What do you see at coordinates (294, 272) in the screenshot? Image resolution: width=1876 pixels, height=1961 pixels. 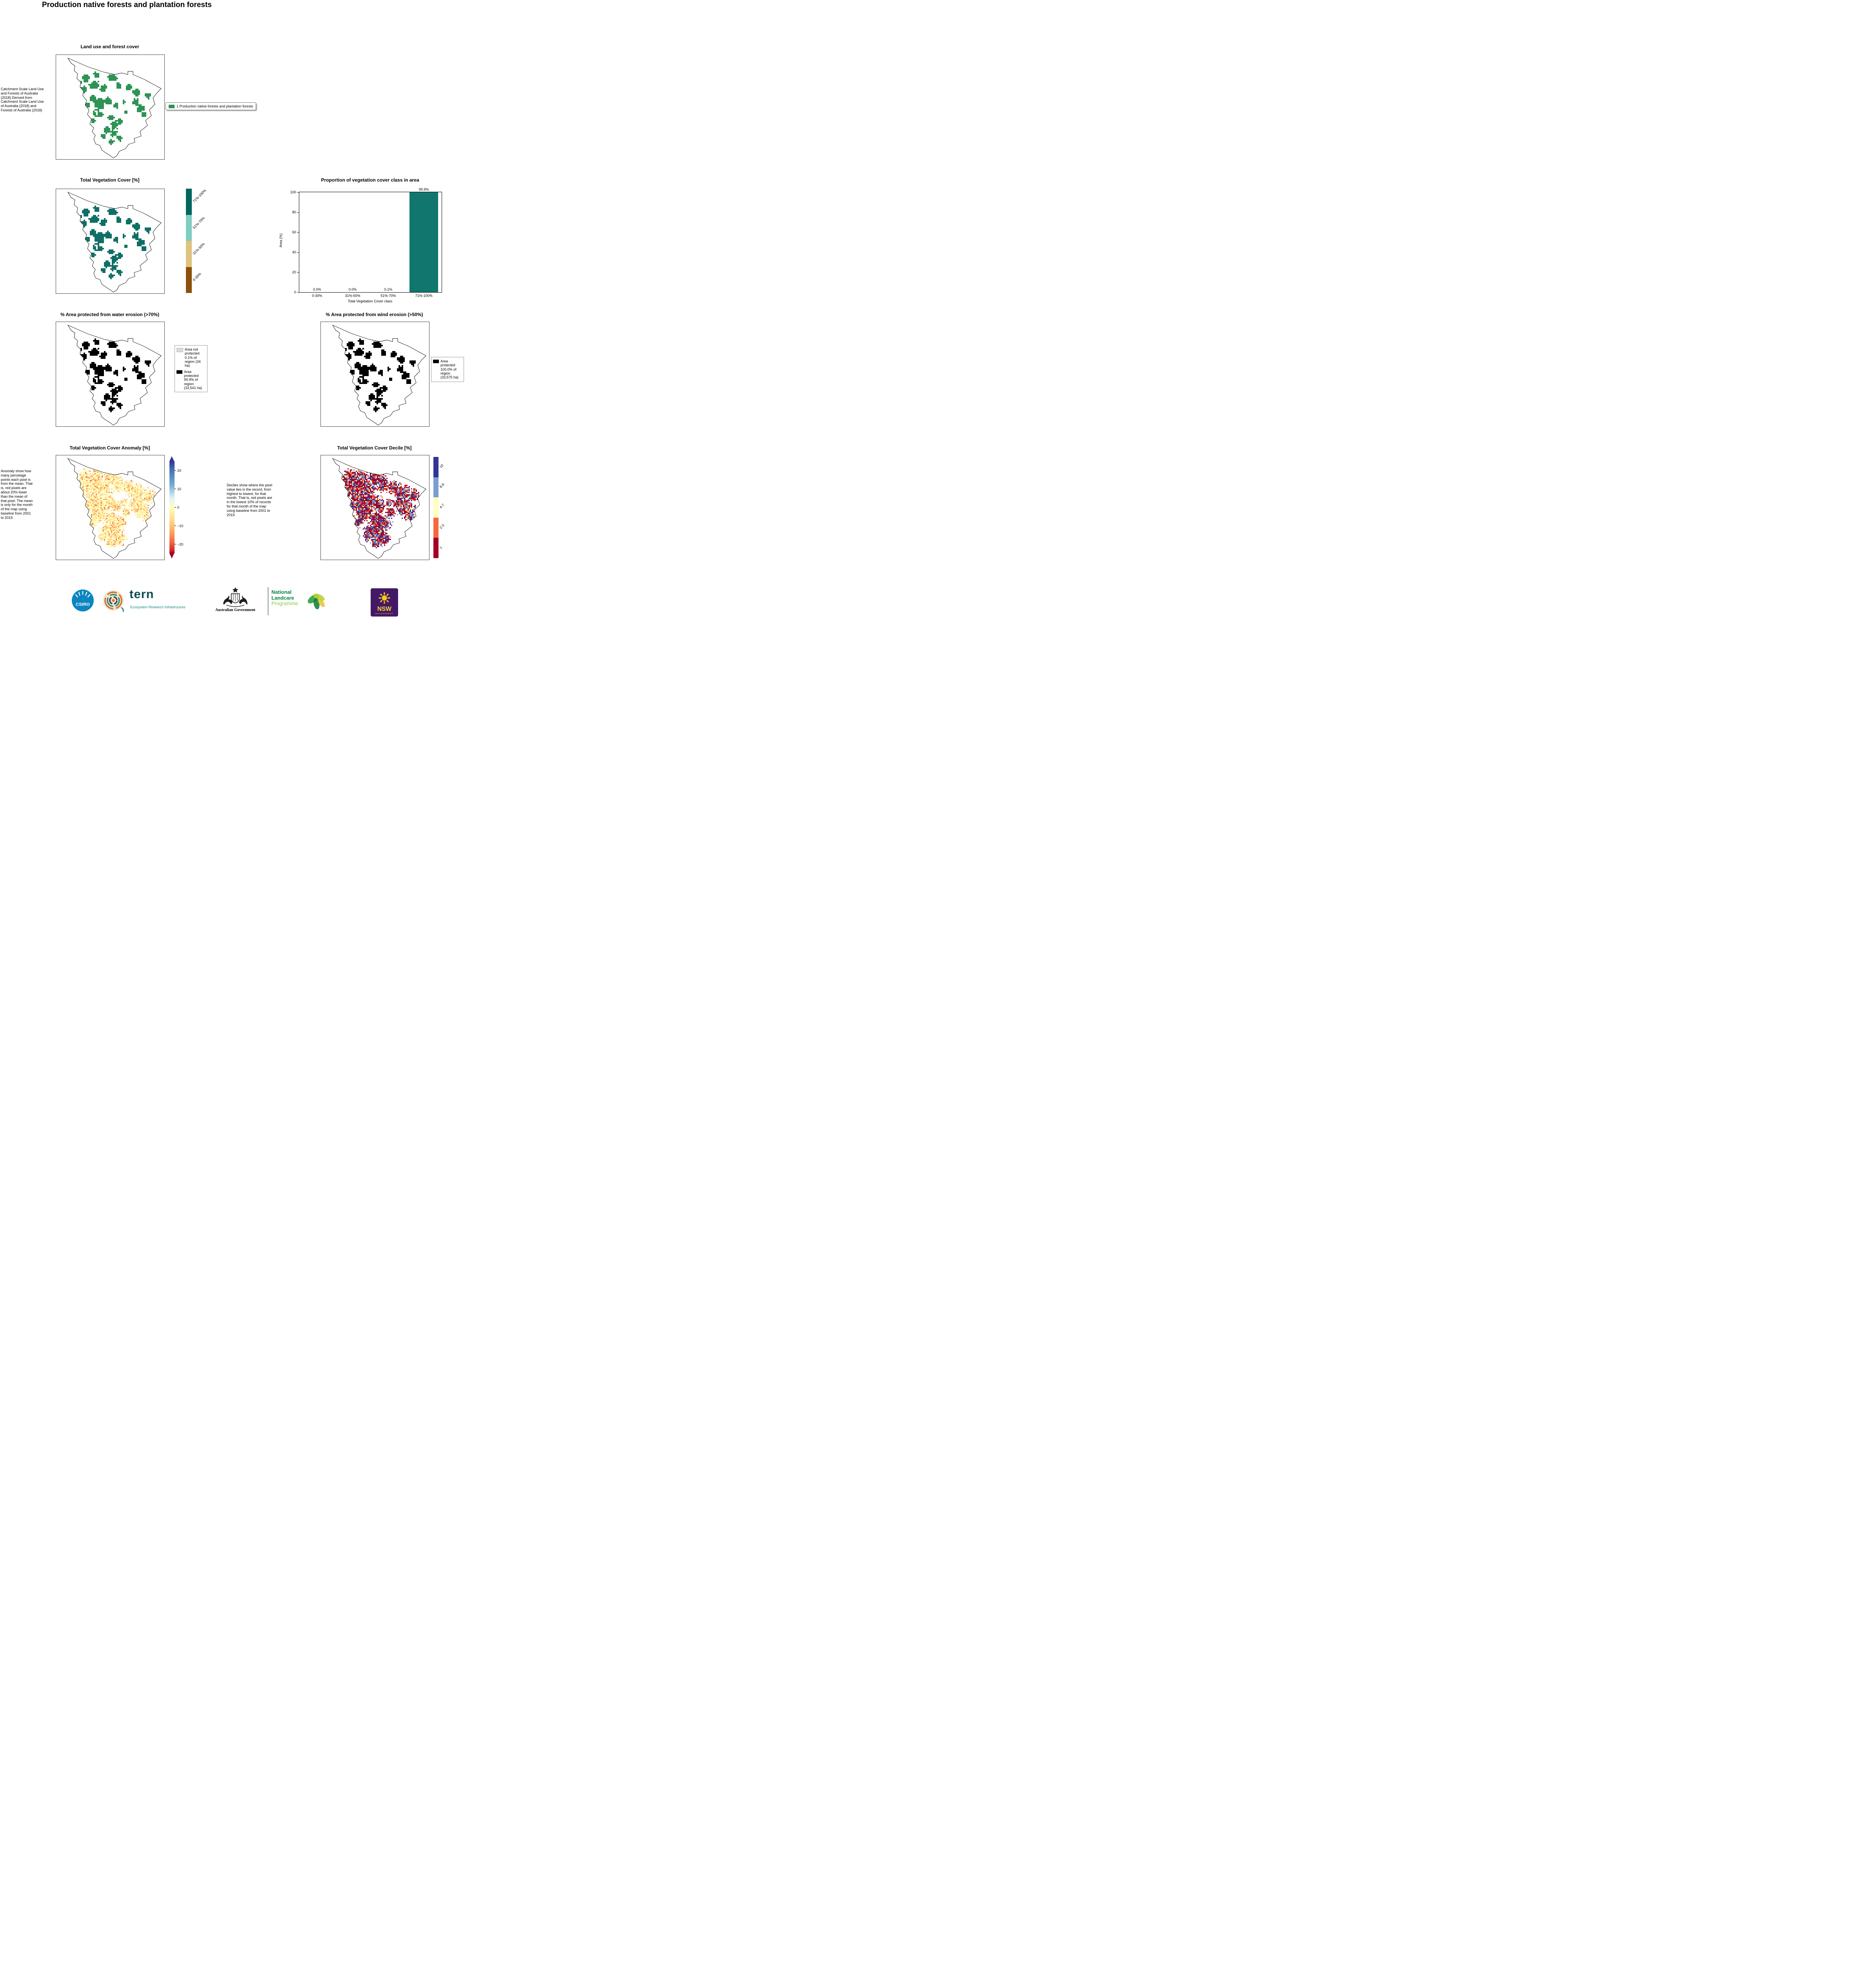 I see `y-tick-label: 20` at bounding box center [294, 272].